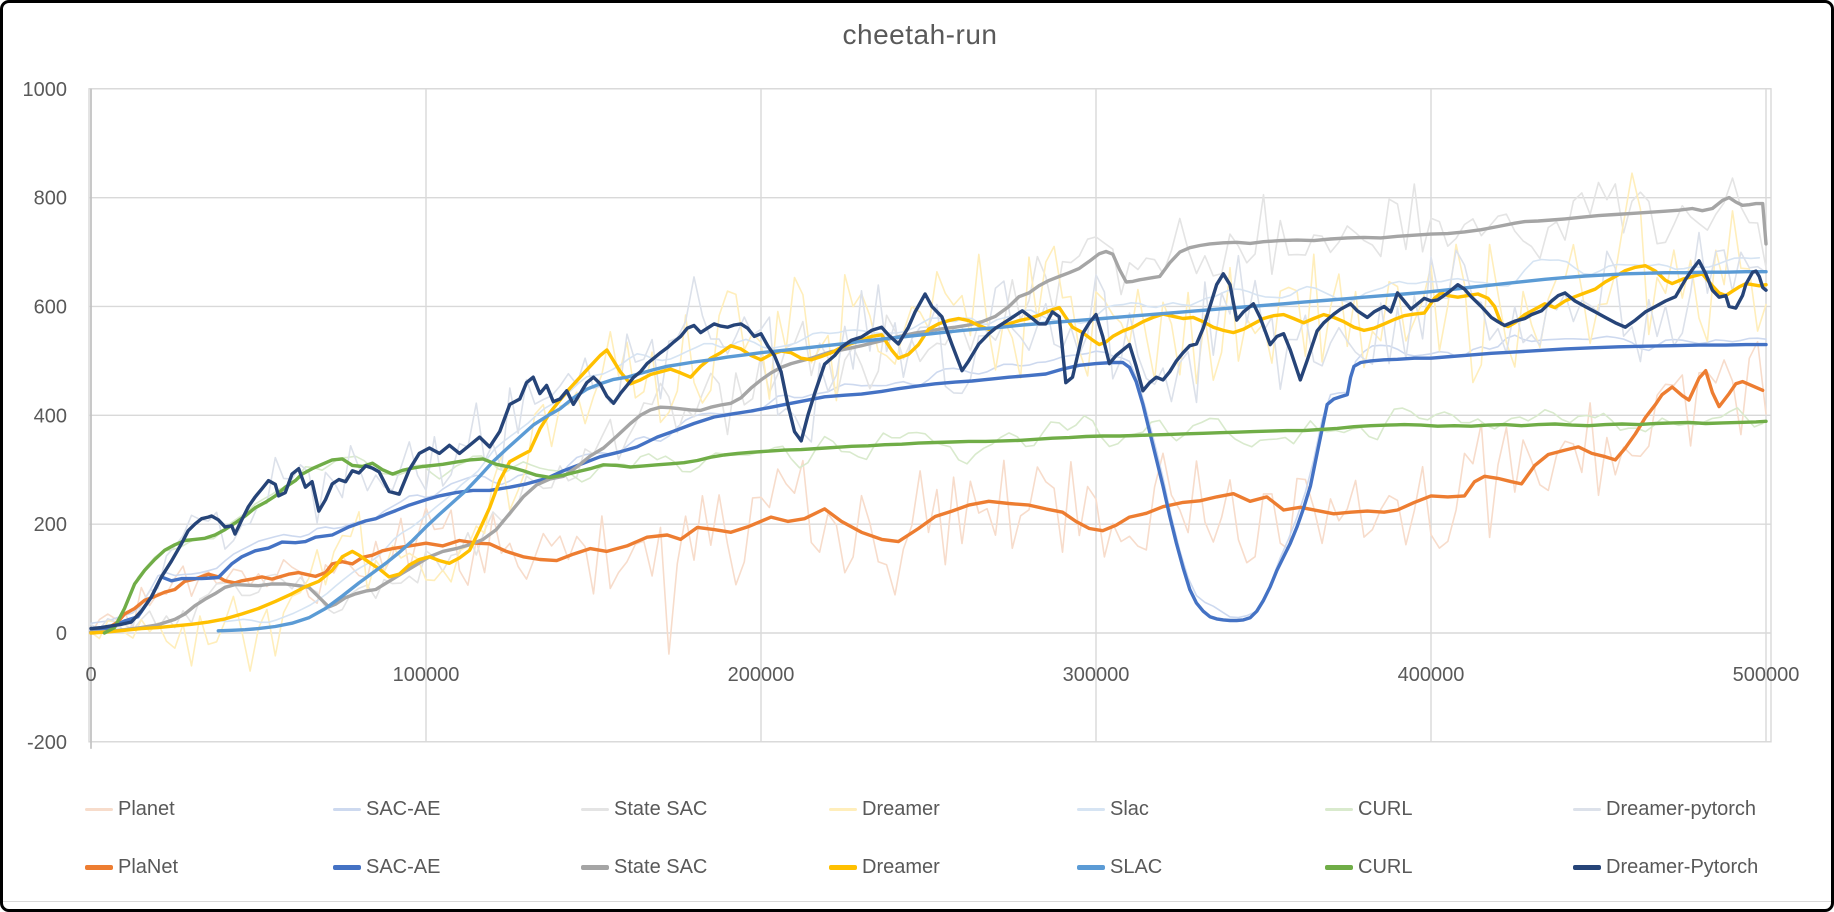 Image resolution: width=1834 pixels, height=912 pixels. I want to click on legend-swatch-smoothed-dreamer-pytorch, so click(1587, 867).